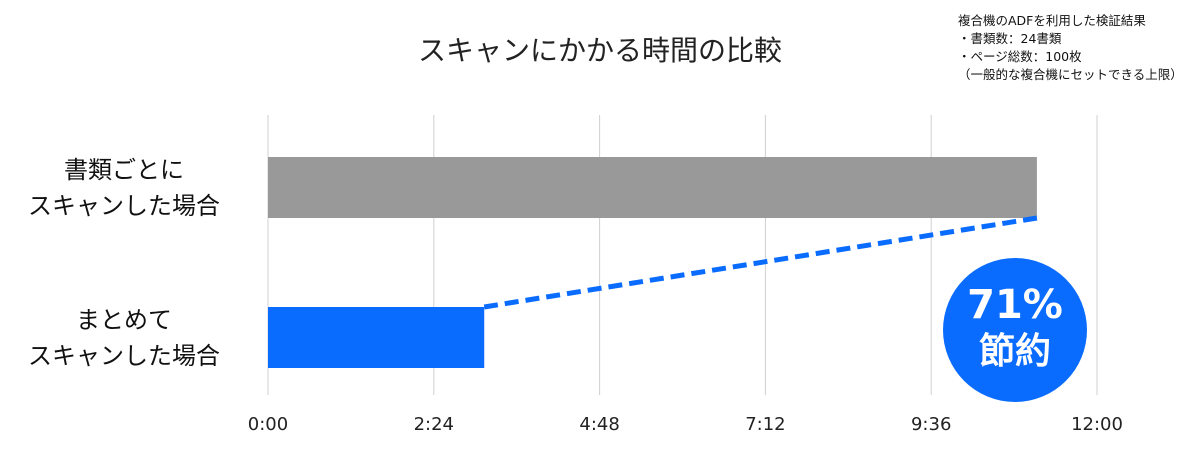 The height and width of the screenshot is (461, 1200). Describe the element at coordinates (268, 424) in the screenshot. I see `x-tick-label: 0:00` at that location.